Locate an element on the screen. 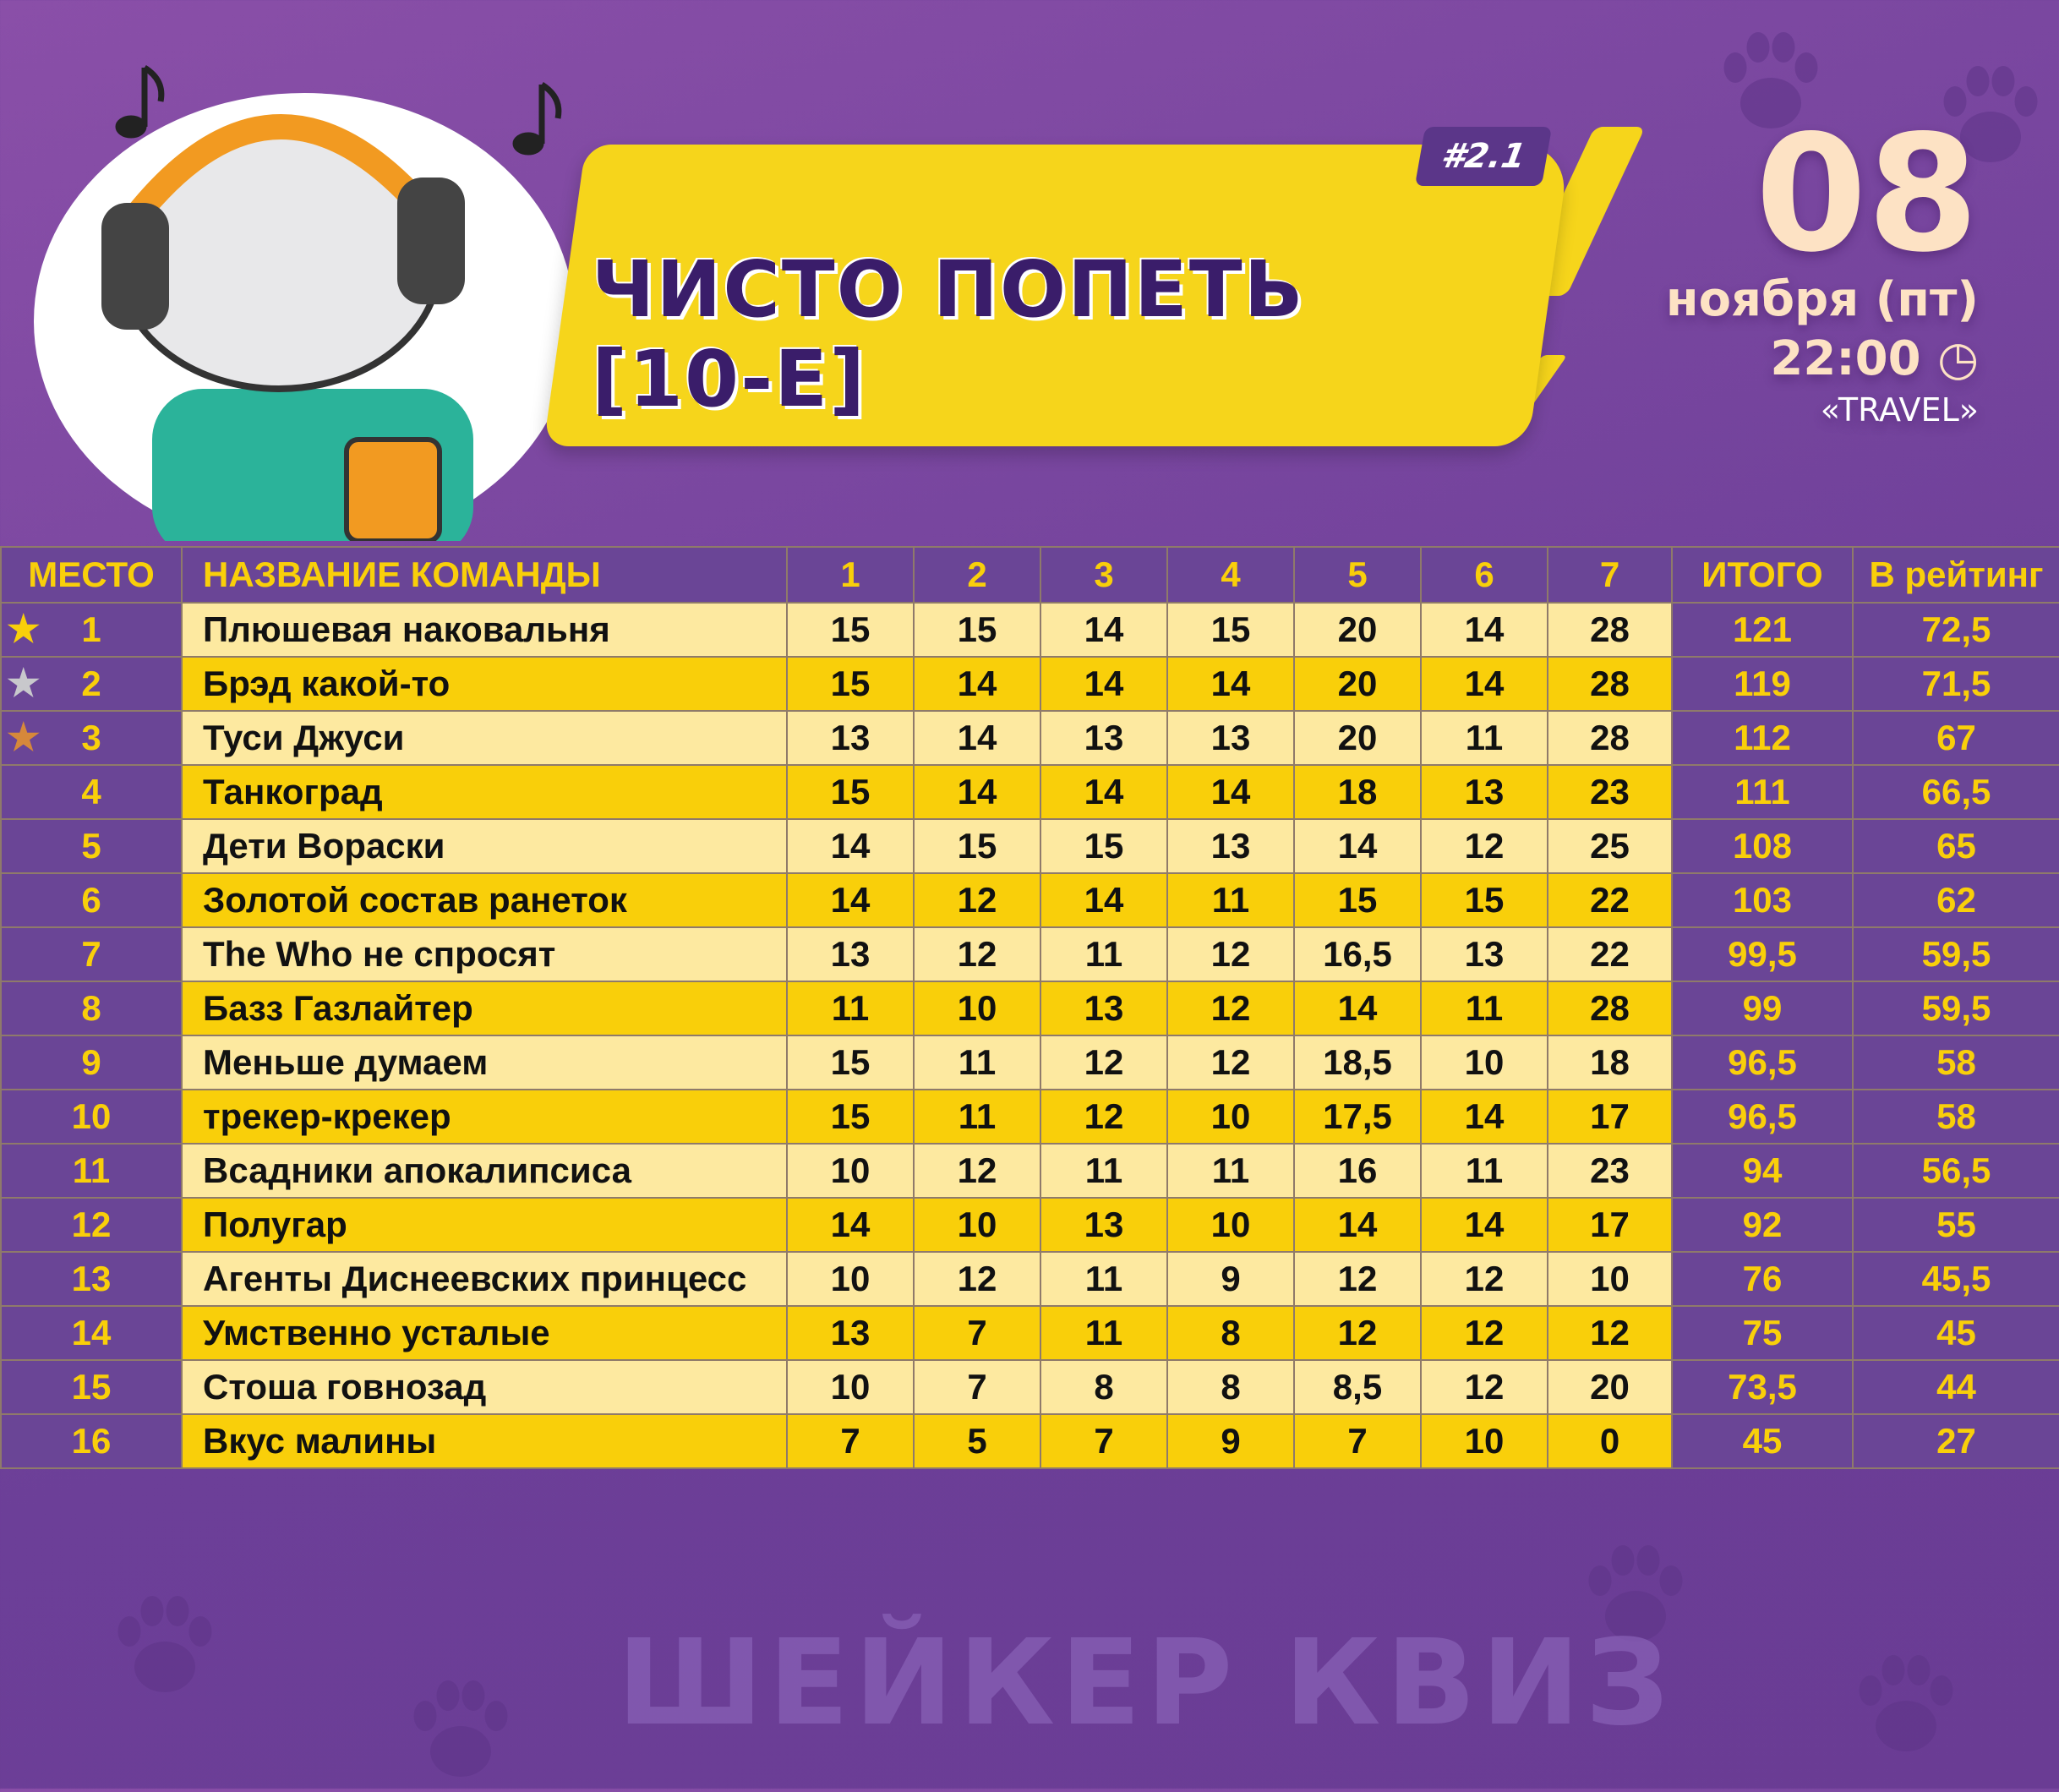 The height and width of the screenshot is (1792, 2059). place-cell: ★ 2 is located at coordinates (91, 684).